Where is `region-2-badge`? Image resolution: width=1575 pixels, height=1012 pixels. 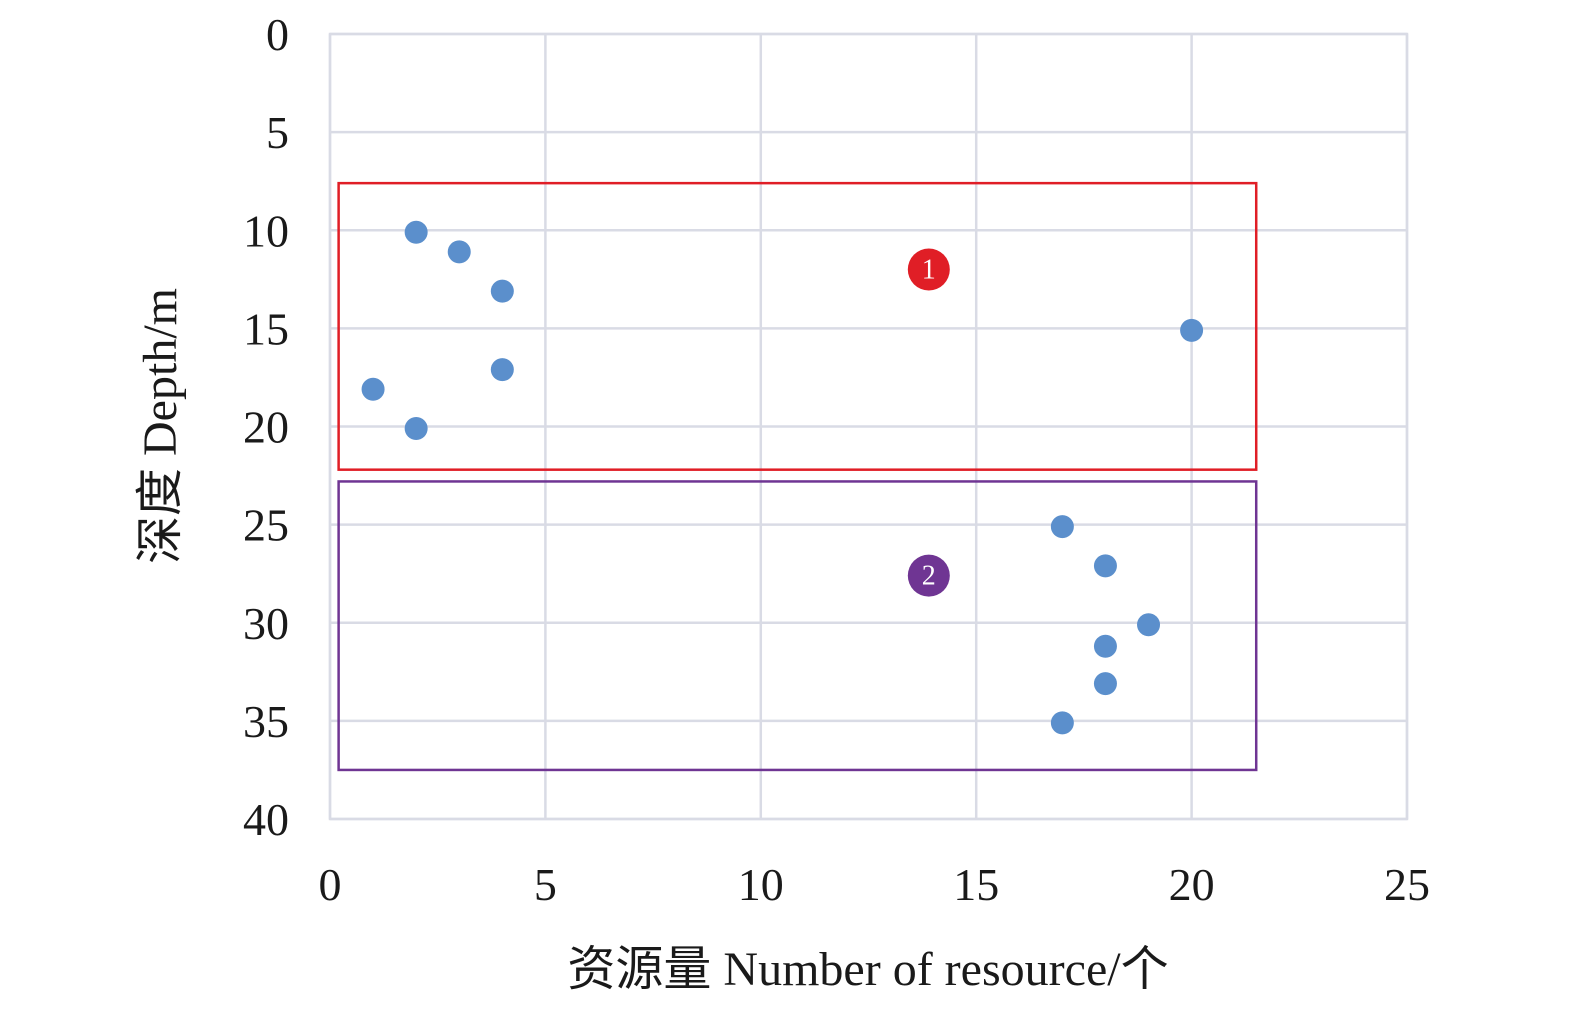
region-2-badge is located at coordinates (928, 575).